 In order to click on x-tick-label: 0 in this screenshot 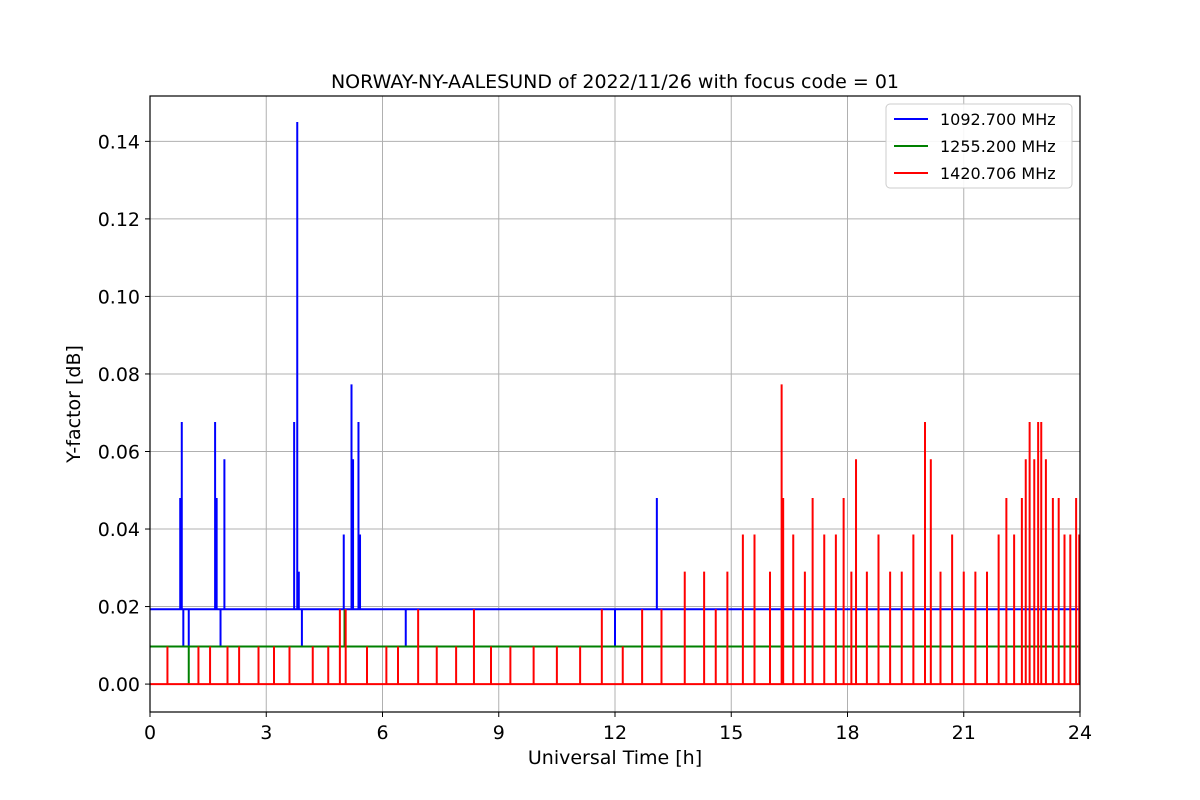, I will do `click(150, 733)`.